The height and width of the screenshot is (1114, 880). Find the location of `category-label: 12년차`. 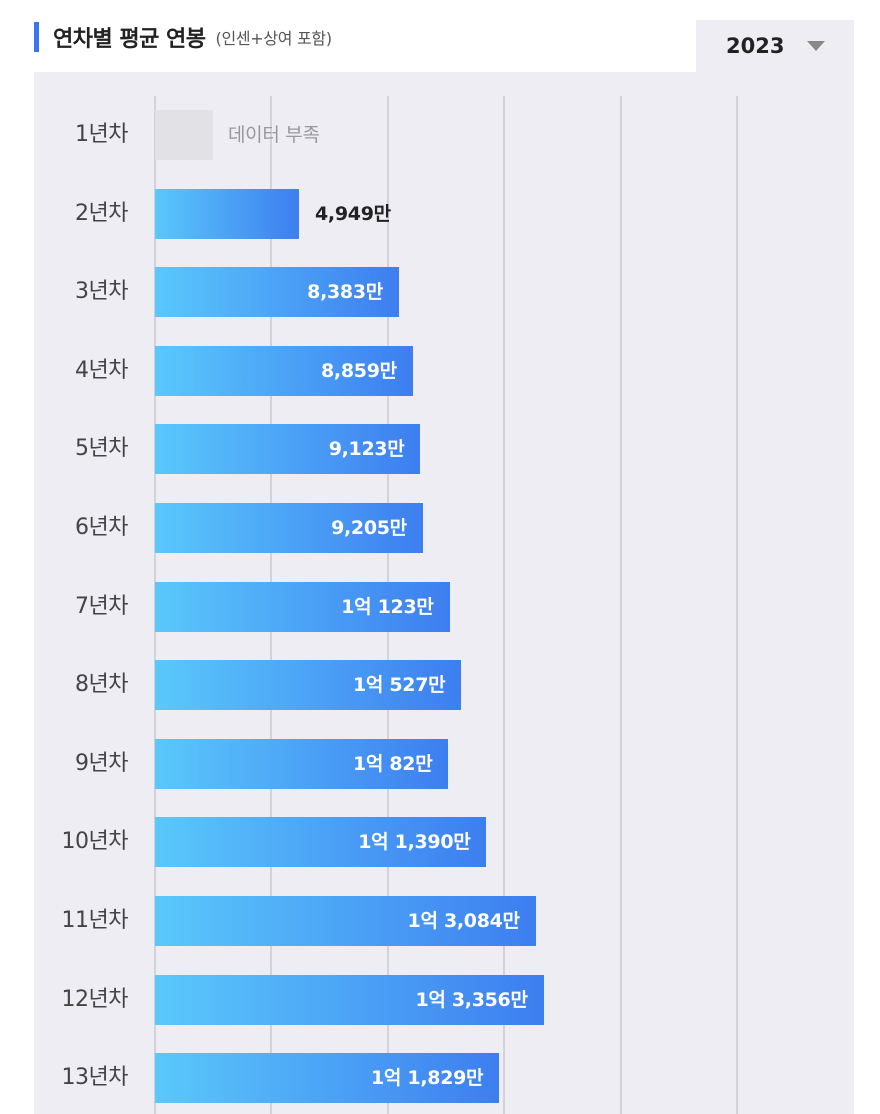

category-label: 12년차 is located at coordinates (95, 999).